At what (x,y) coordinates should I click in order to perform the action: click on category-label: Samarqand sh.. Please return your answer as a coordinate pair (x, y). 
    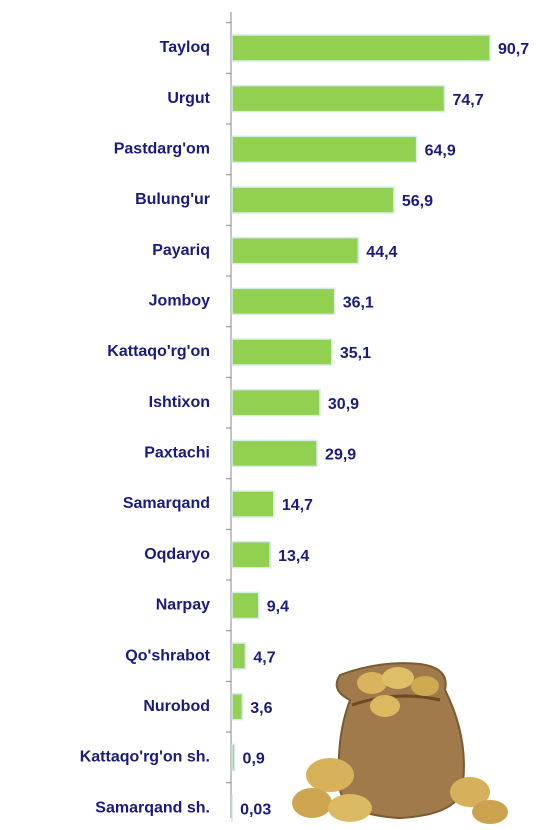
    Looking at the image, I should click on (152, 807).